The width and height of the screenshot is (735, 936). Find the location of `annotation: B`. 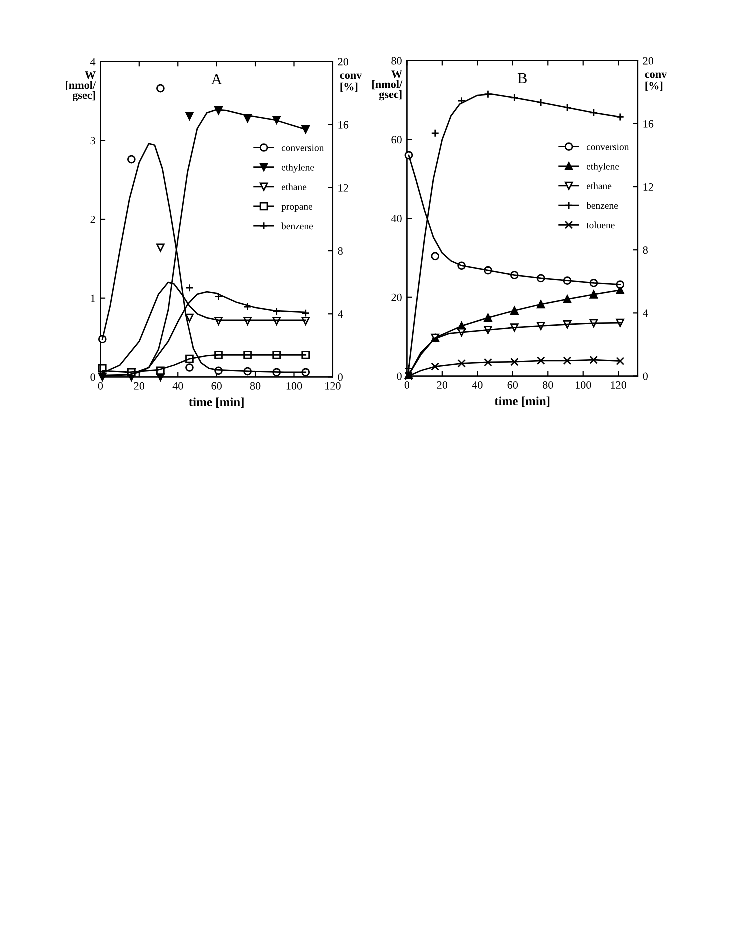

annotation: B is located at coordinates (522, 78).